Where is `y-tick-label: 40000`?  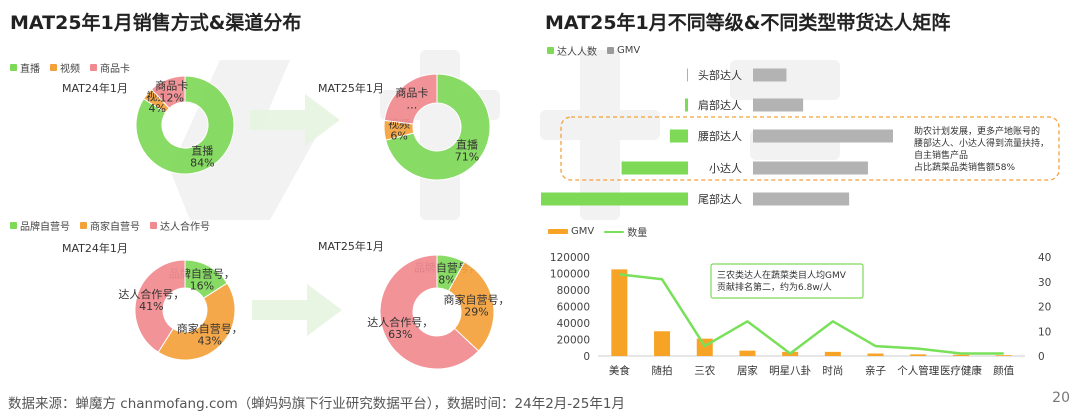 y-tick-label: 40000 is located at coordinates (573, 324).